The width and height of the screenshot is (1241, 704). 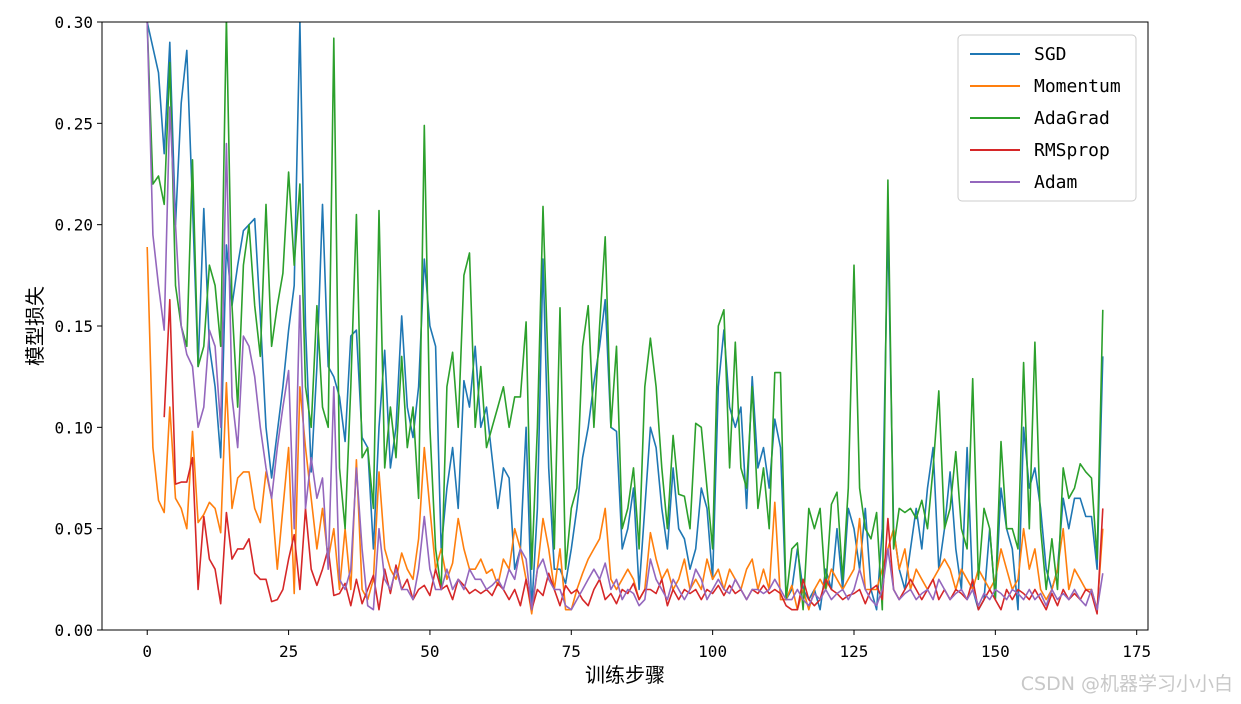 I want to click on legend: SGD Momentum AdaGrad RMSprop Adam, so click(x=1047, y=118).